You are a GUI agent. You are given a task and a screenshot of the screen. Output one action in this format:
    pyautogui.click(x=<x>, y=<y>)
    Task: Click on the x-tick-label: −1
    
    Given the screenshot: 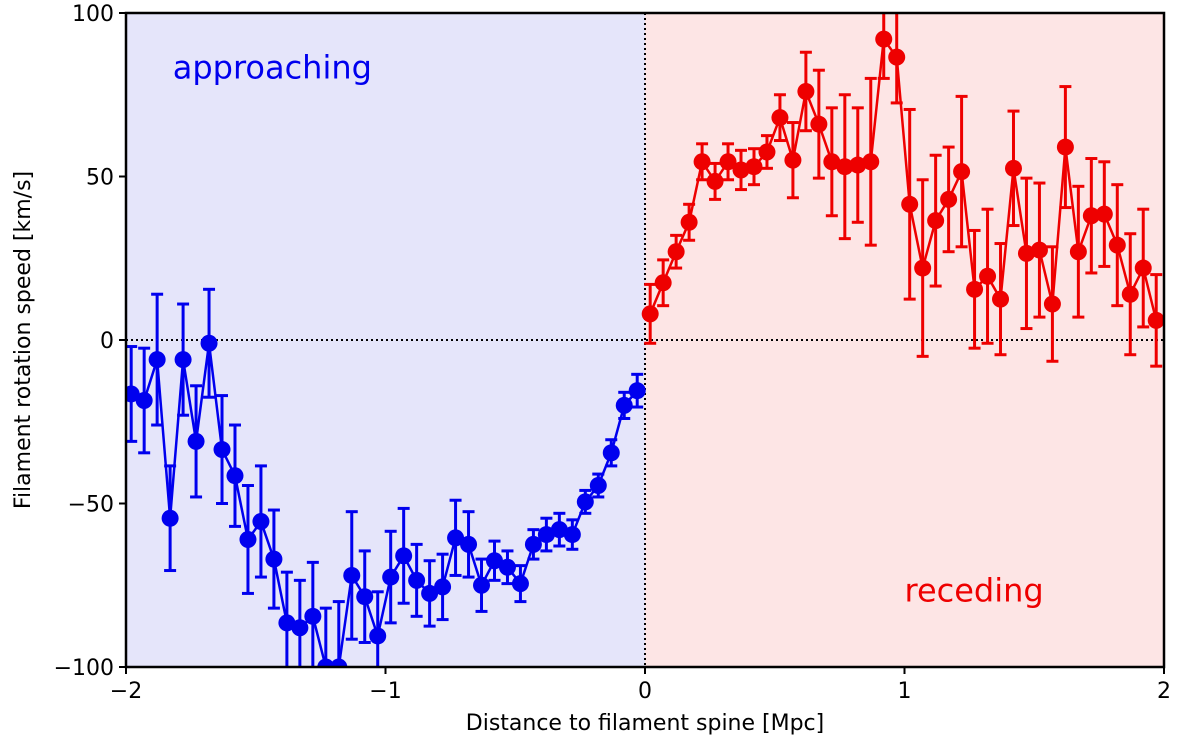 What is the action you would take?
    pyautogui.click(x=385, y=691)
    